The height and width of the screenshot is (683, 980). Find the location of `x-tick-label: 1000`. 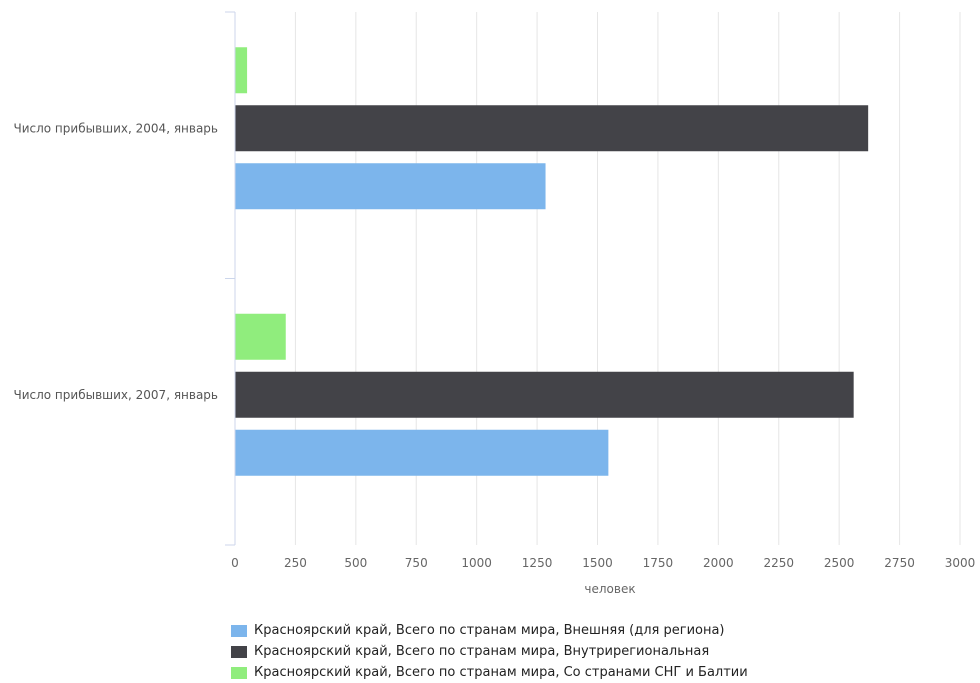

x-tick-label: 1000 is located at coordinates (476, 563).